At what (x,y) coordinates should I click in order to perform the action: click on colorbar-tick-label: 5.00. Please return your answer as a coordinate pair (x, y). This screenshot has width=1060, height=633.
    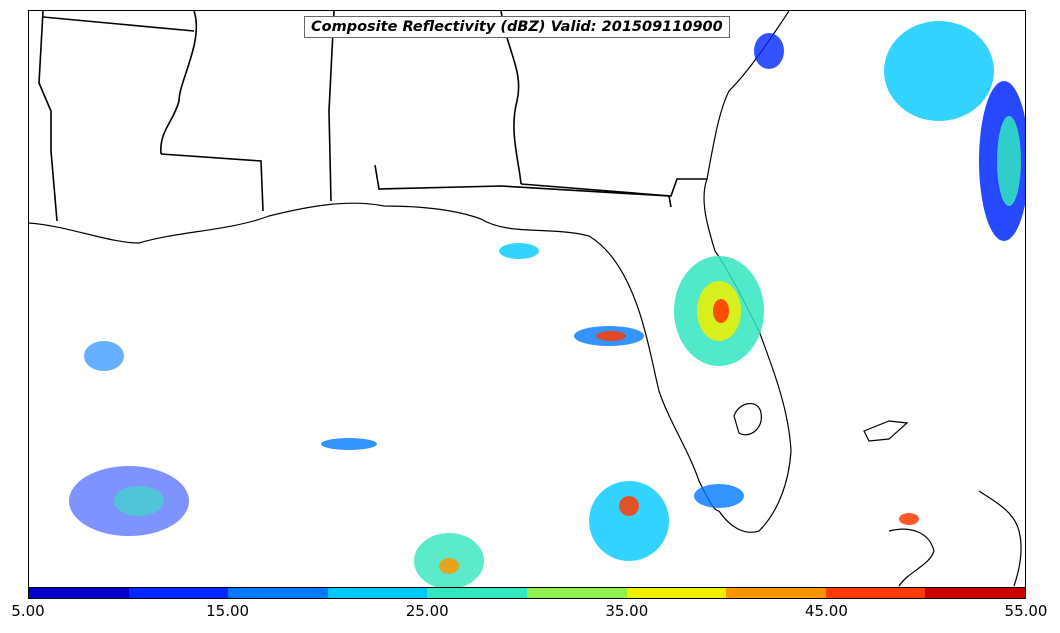
    Looking at the image, I should click on (28, 611).